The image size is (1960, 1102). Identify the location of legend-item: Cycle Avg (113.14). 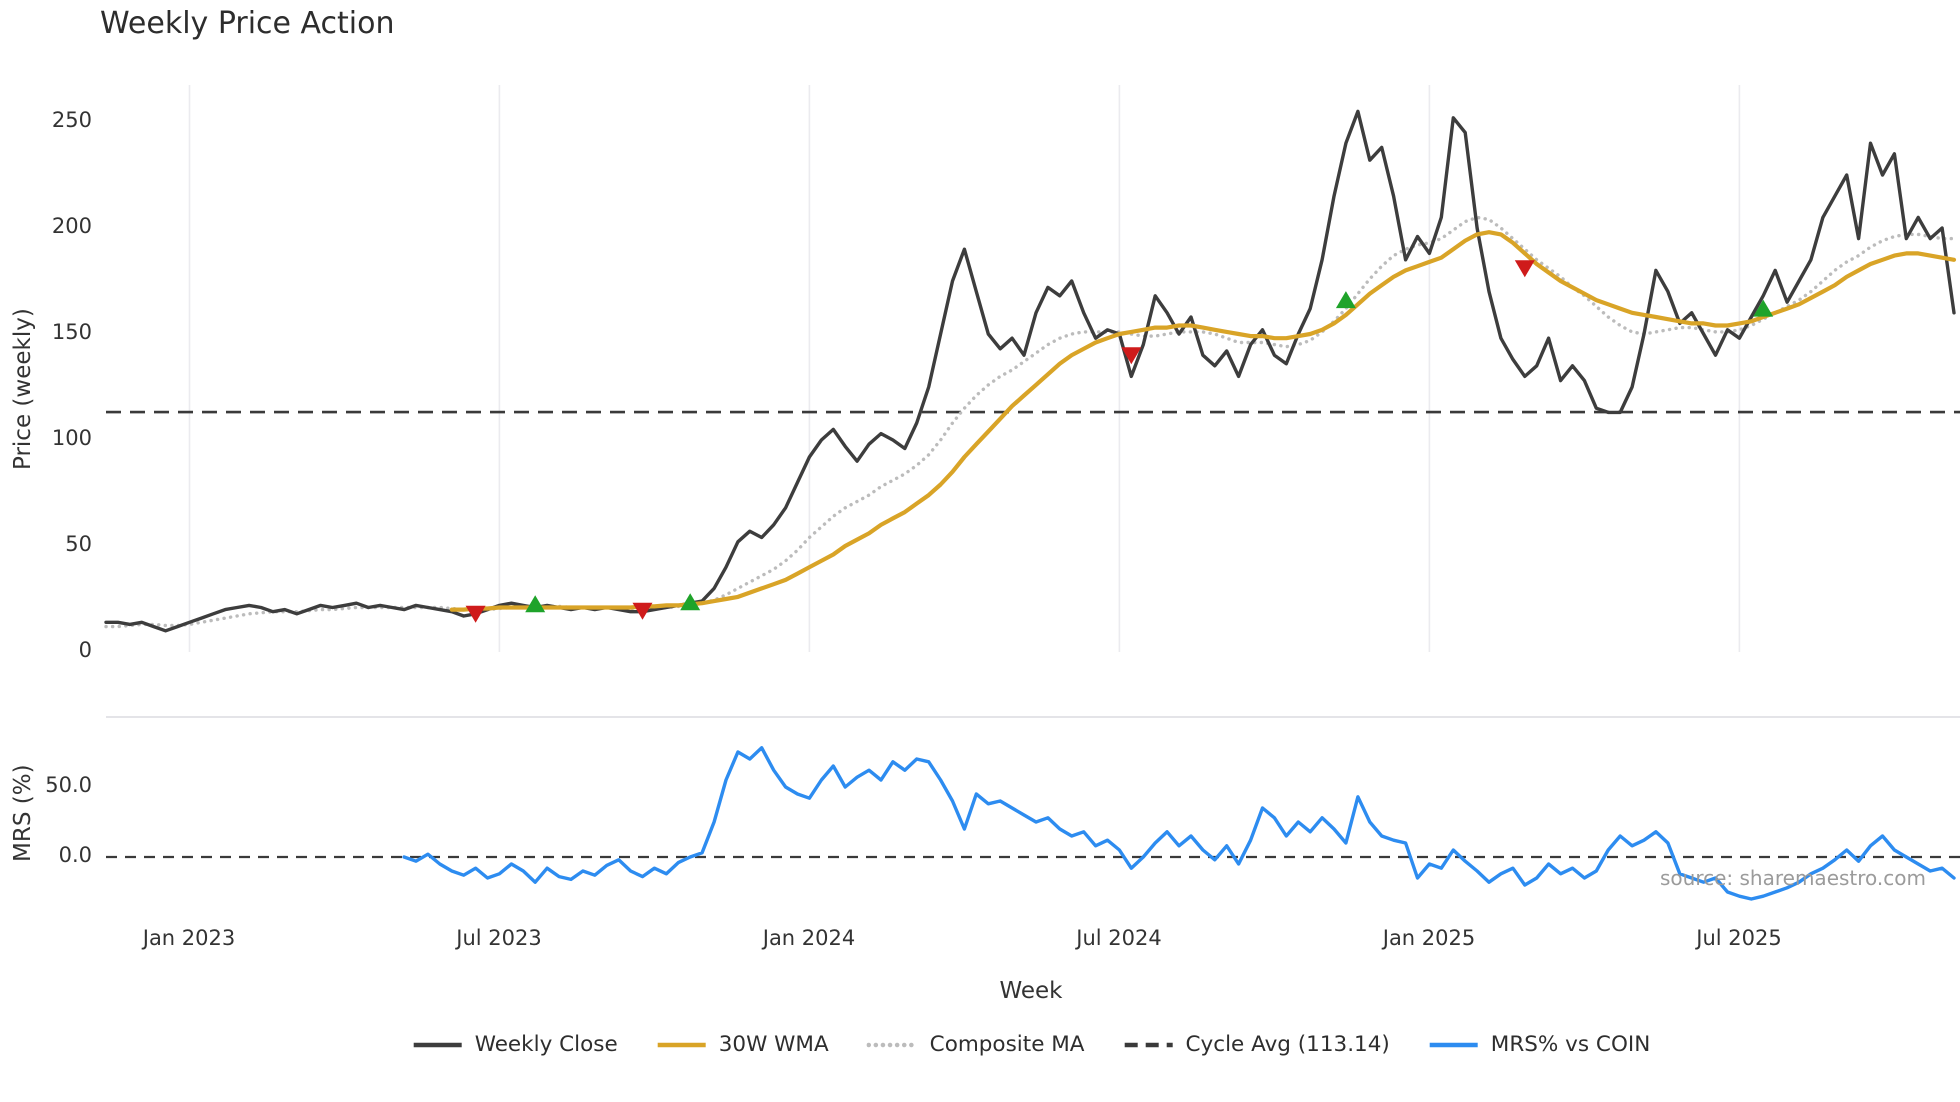
(1256, 1044).